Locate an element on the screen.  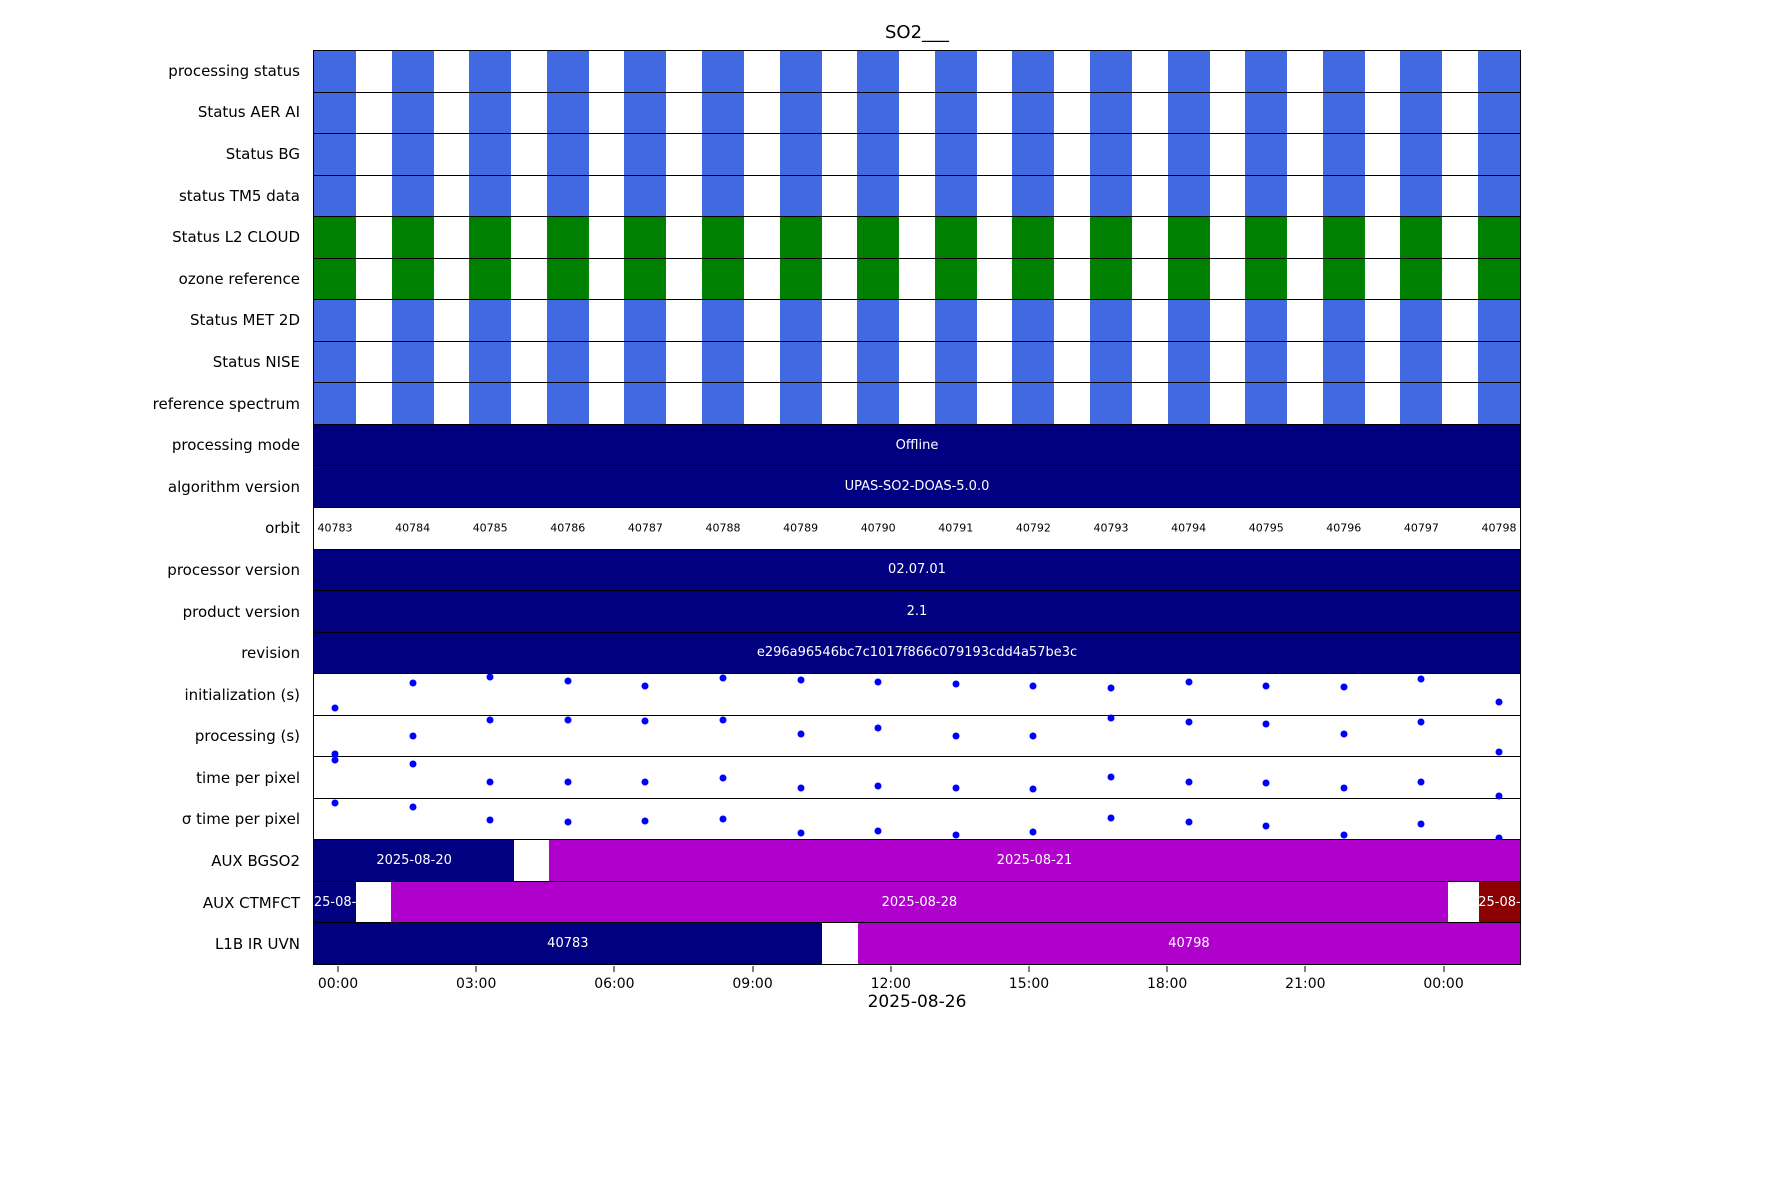
orbit-number: 40795 is located at coordinates (1266, 528).